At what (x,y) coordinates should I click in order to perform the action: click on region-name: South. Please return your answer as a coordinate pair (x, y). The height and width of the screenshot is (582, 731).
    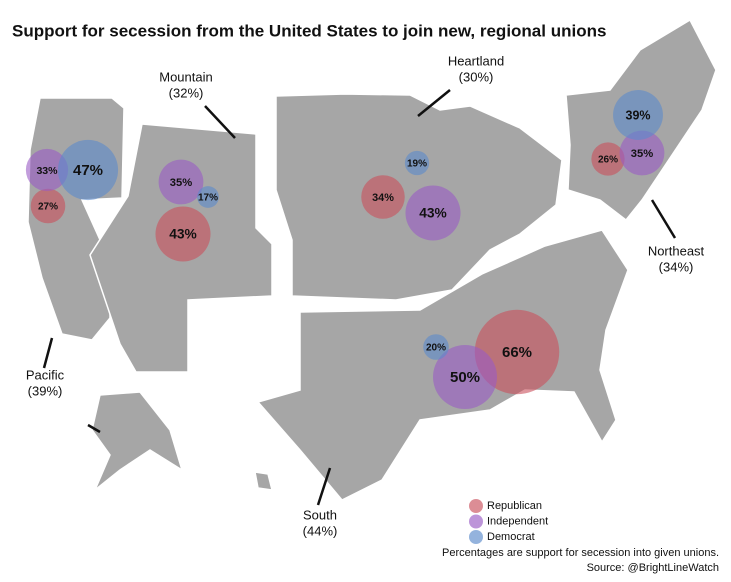
    Looking at the image, I should click on (320, 514).